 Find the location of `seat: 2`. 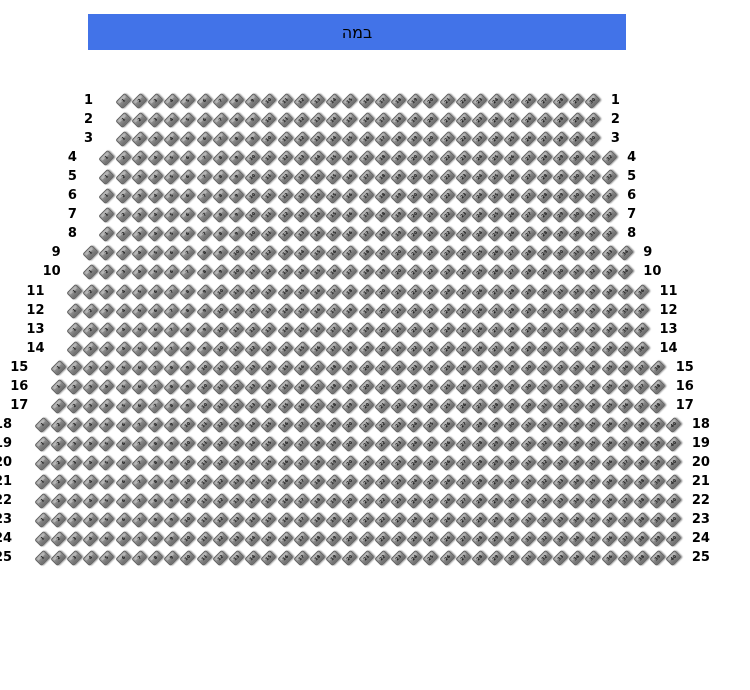

seat: 2 is located at coordinates (123, 234).